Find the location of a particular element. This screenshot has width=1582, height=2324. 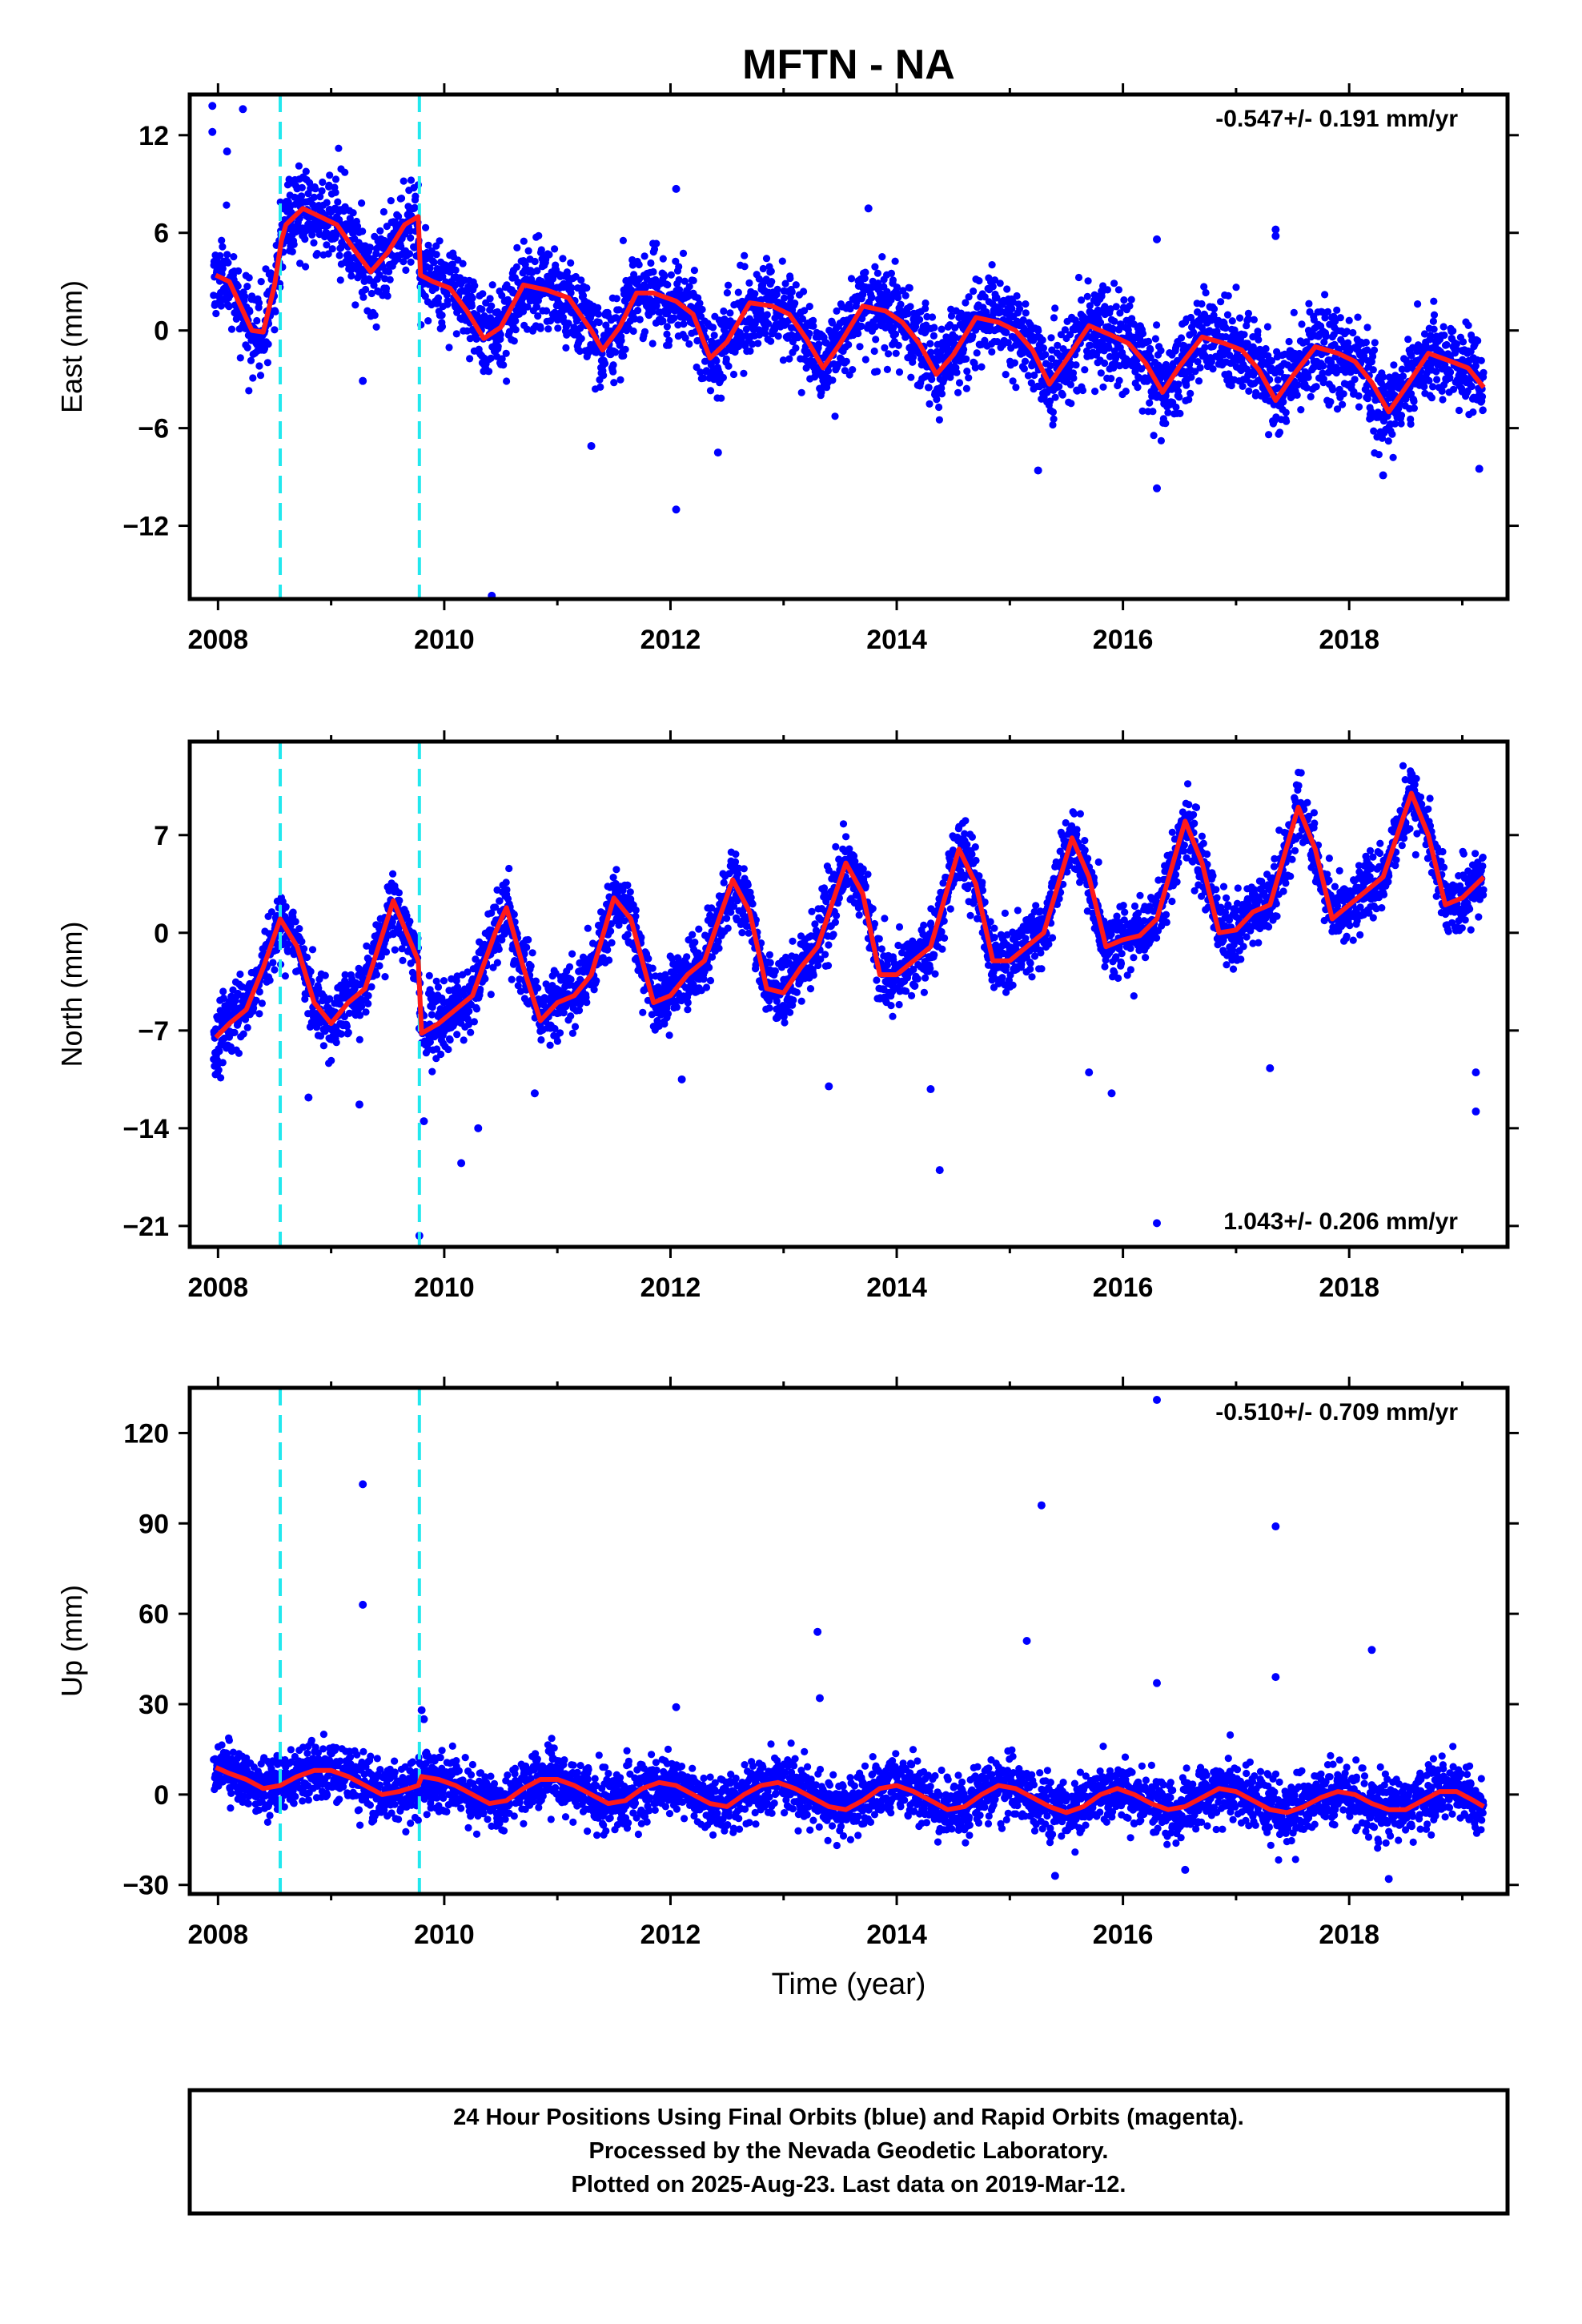

chart-title: MFTN - NA is located at coordinates (848, 65).